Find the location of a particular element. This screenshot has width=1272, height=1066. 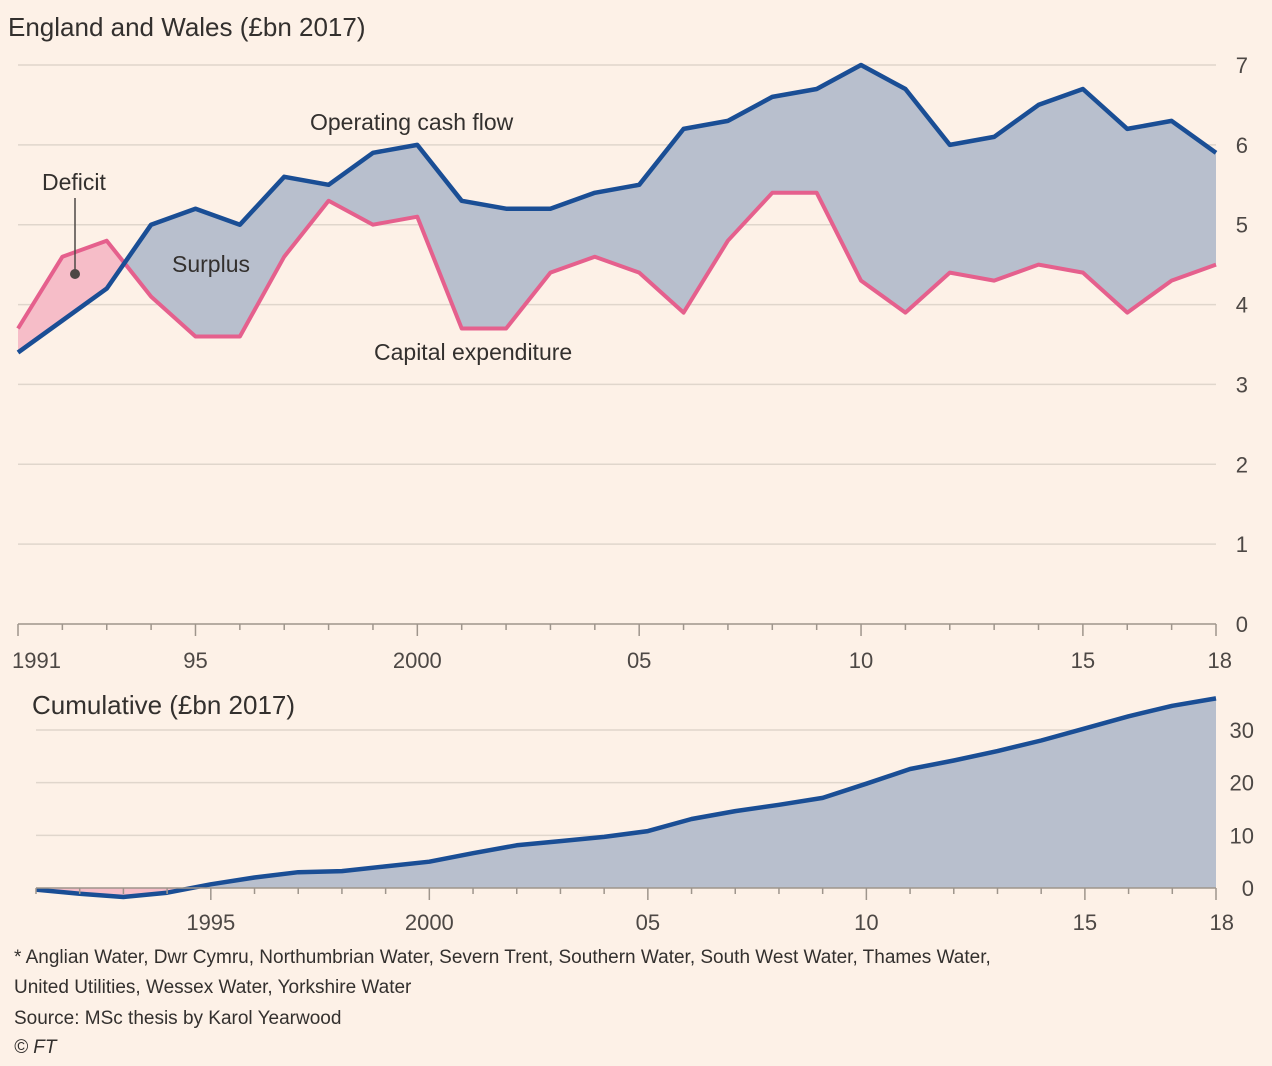

cumulative-x-axis: 1995 2000 05 10 15 18 is located at coordinates (634, 911).